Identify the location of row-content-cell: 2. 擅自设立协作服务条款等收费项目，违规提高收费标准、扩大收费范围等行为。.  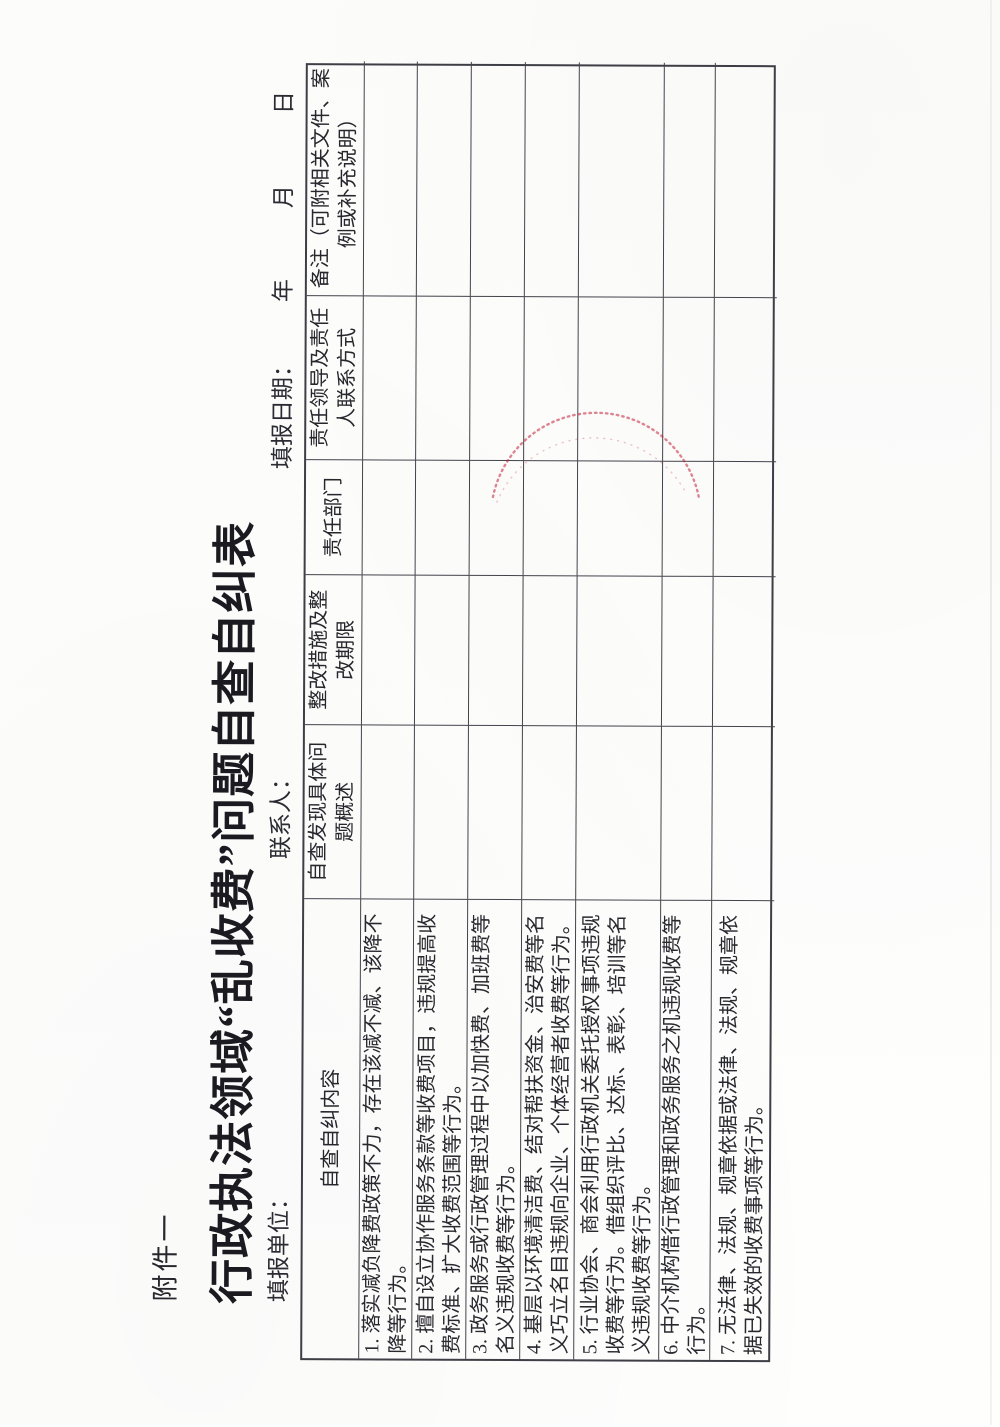
(440, 1128).